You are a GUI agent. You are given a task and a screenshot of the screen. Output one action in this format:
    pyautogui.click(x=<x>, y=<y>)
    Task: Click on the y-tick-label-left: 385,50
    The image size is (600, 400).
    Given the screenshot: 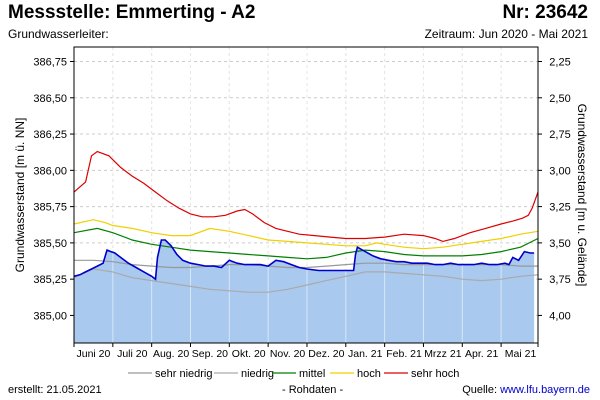 What is the action you would take?
    pyautogui.click(x=50, y=244)
    